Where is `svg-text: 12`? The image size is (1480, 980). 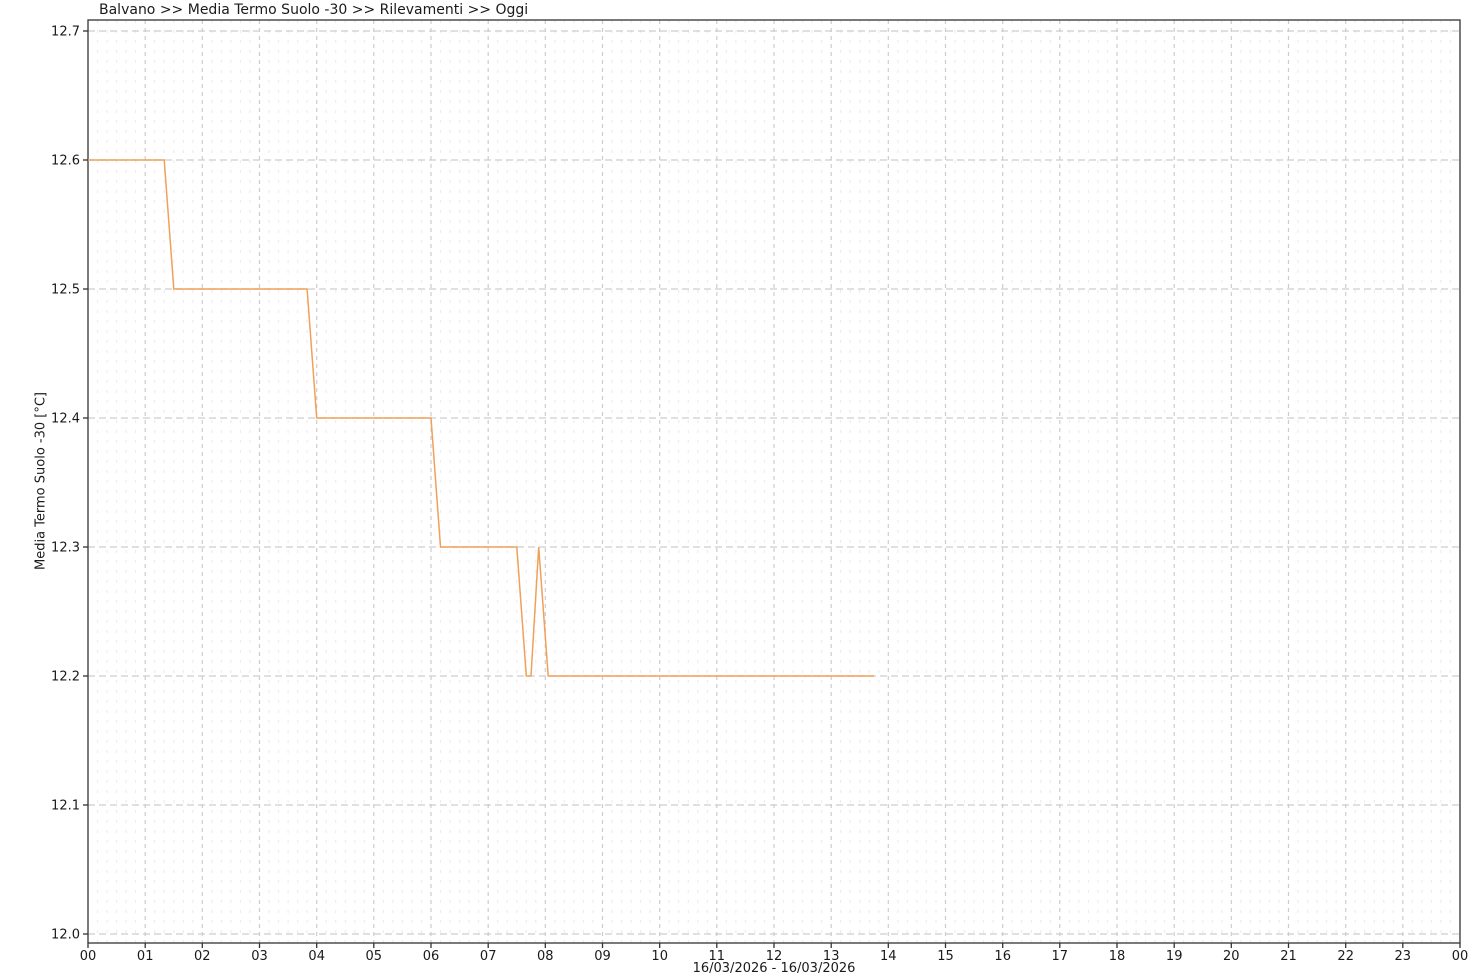 svg-text: 12 is located at coordinates (774, 956).